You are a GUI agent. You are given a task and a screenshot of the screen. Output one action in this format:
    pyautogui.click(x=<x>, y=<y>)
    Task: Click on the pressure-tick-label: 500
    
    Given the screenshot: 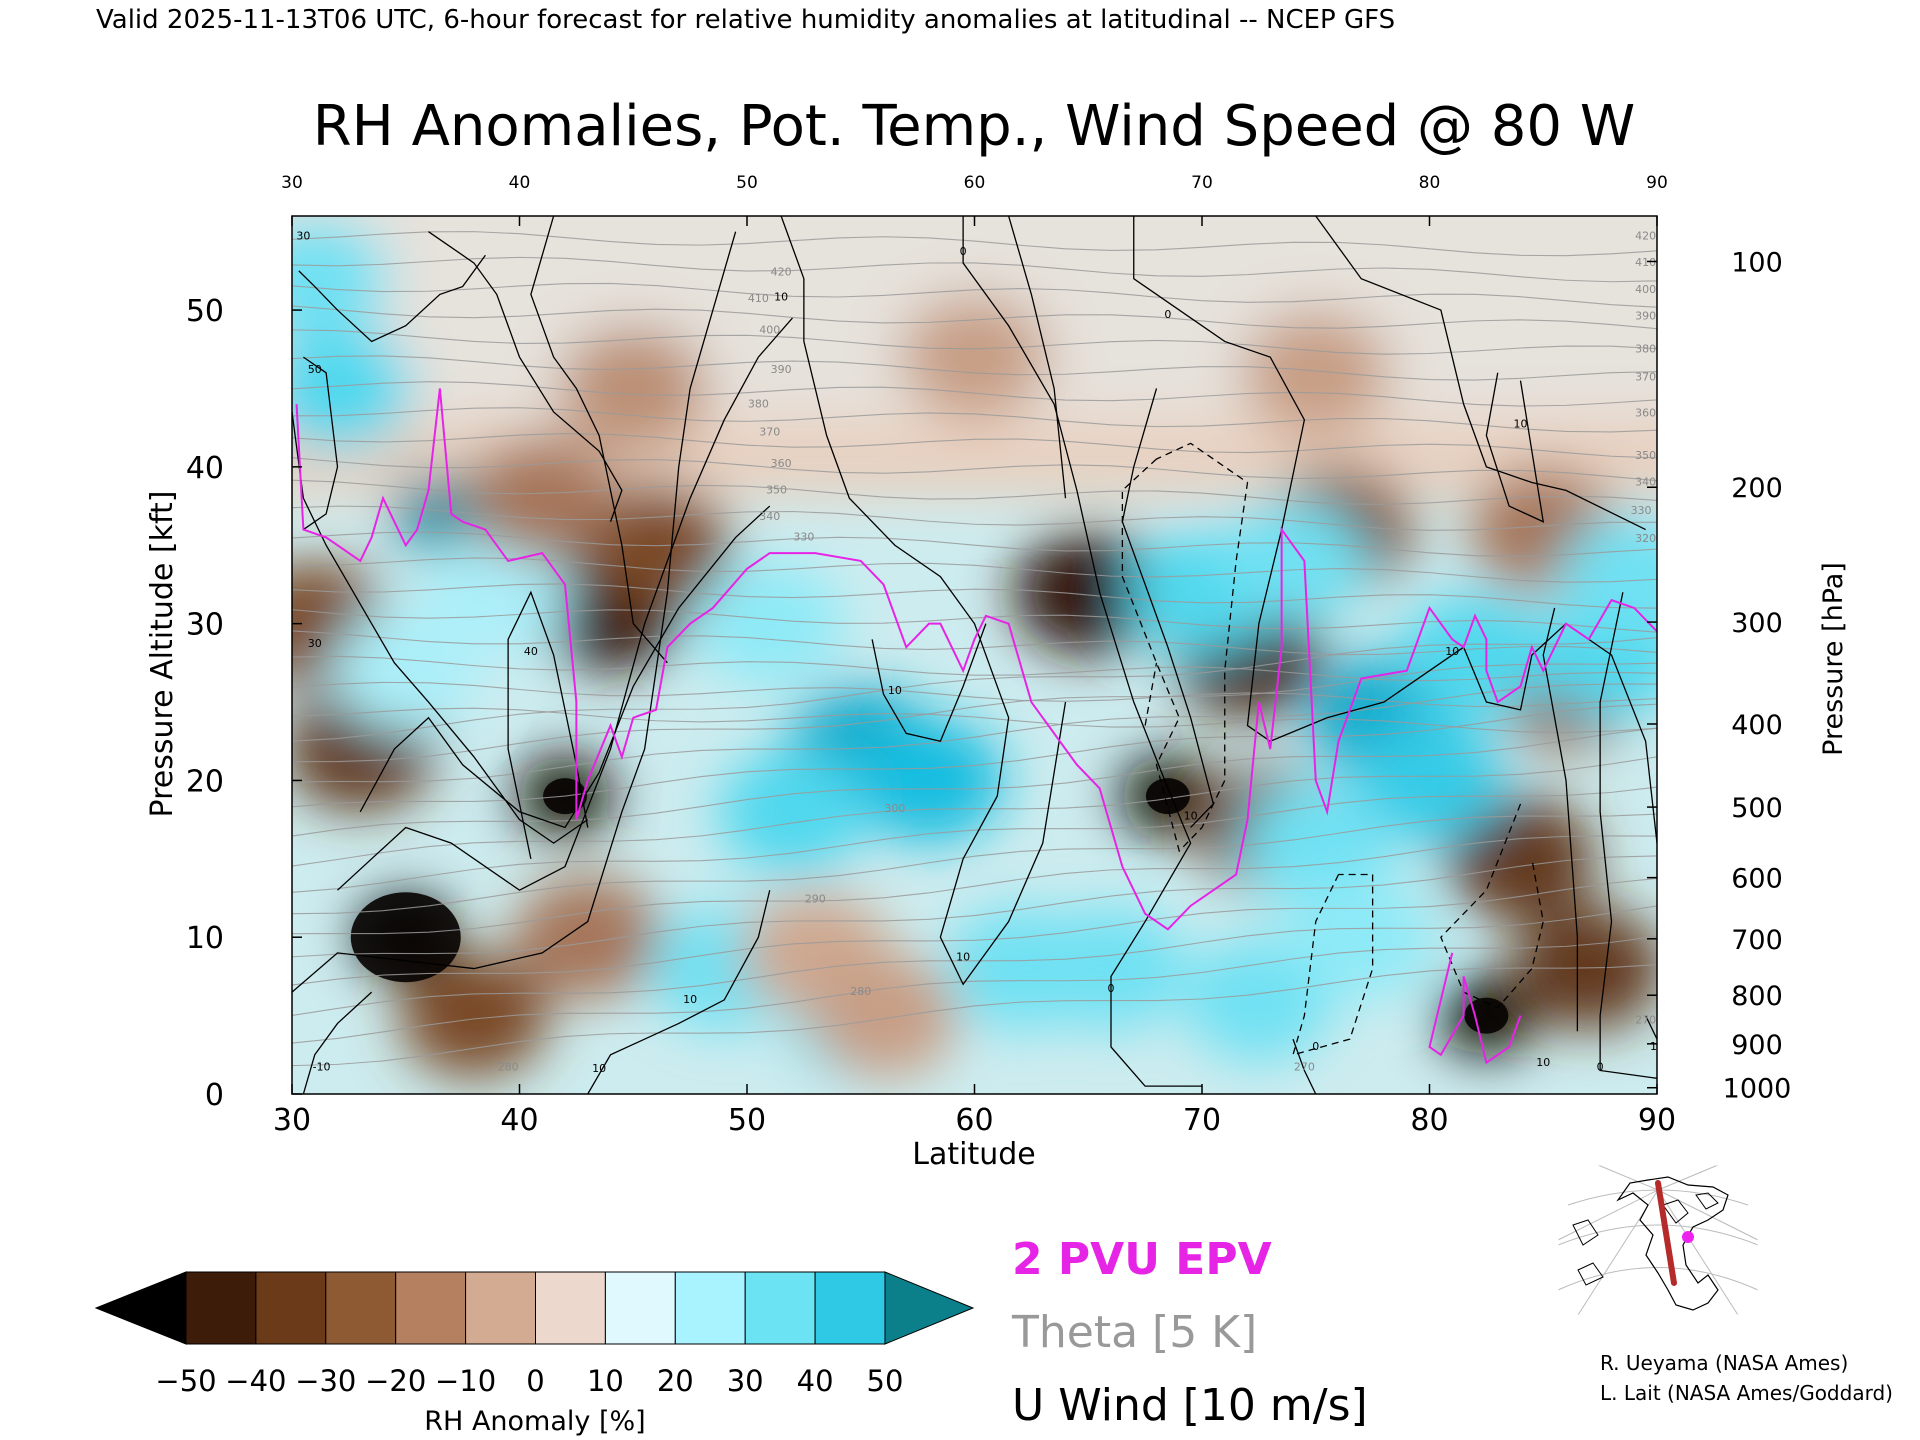 What is the action you would take?
    pyautogui.click(x=1757, y=808)
    